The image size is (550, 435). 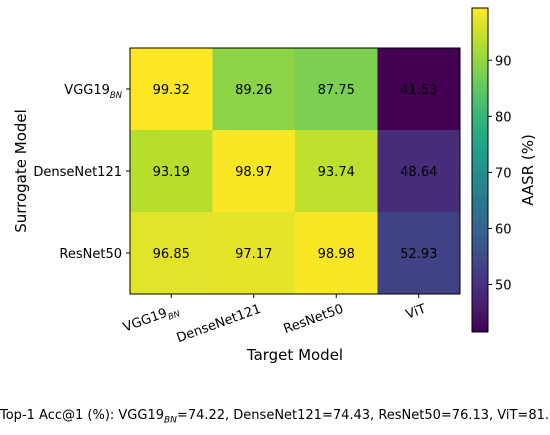 What do you see at coordinates (503, 229) in the screenshot?
I see `colorbar-tick-label: 60` at bounding box center [503, 229].